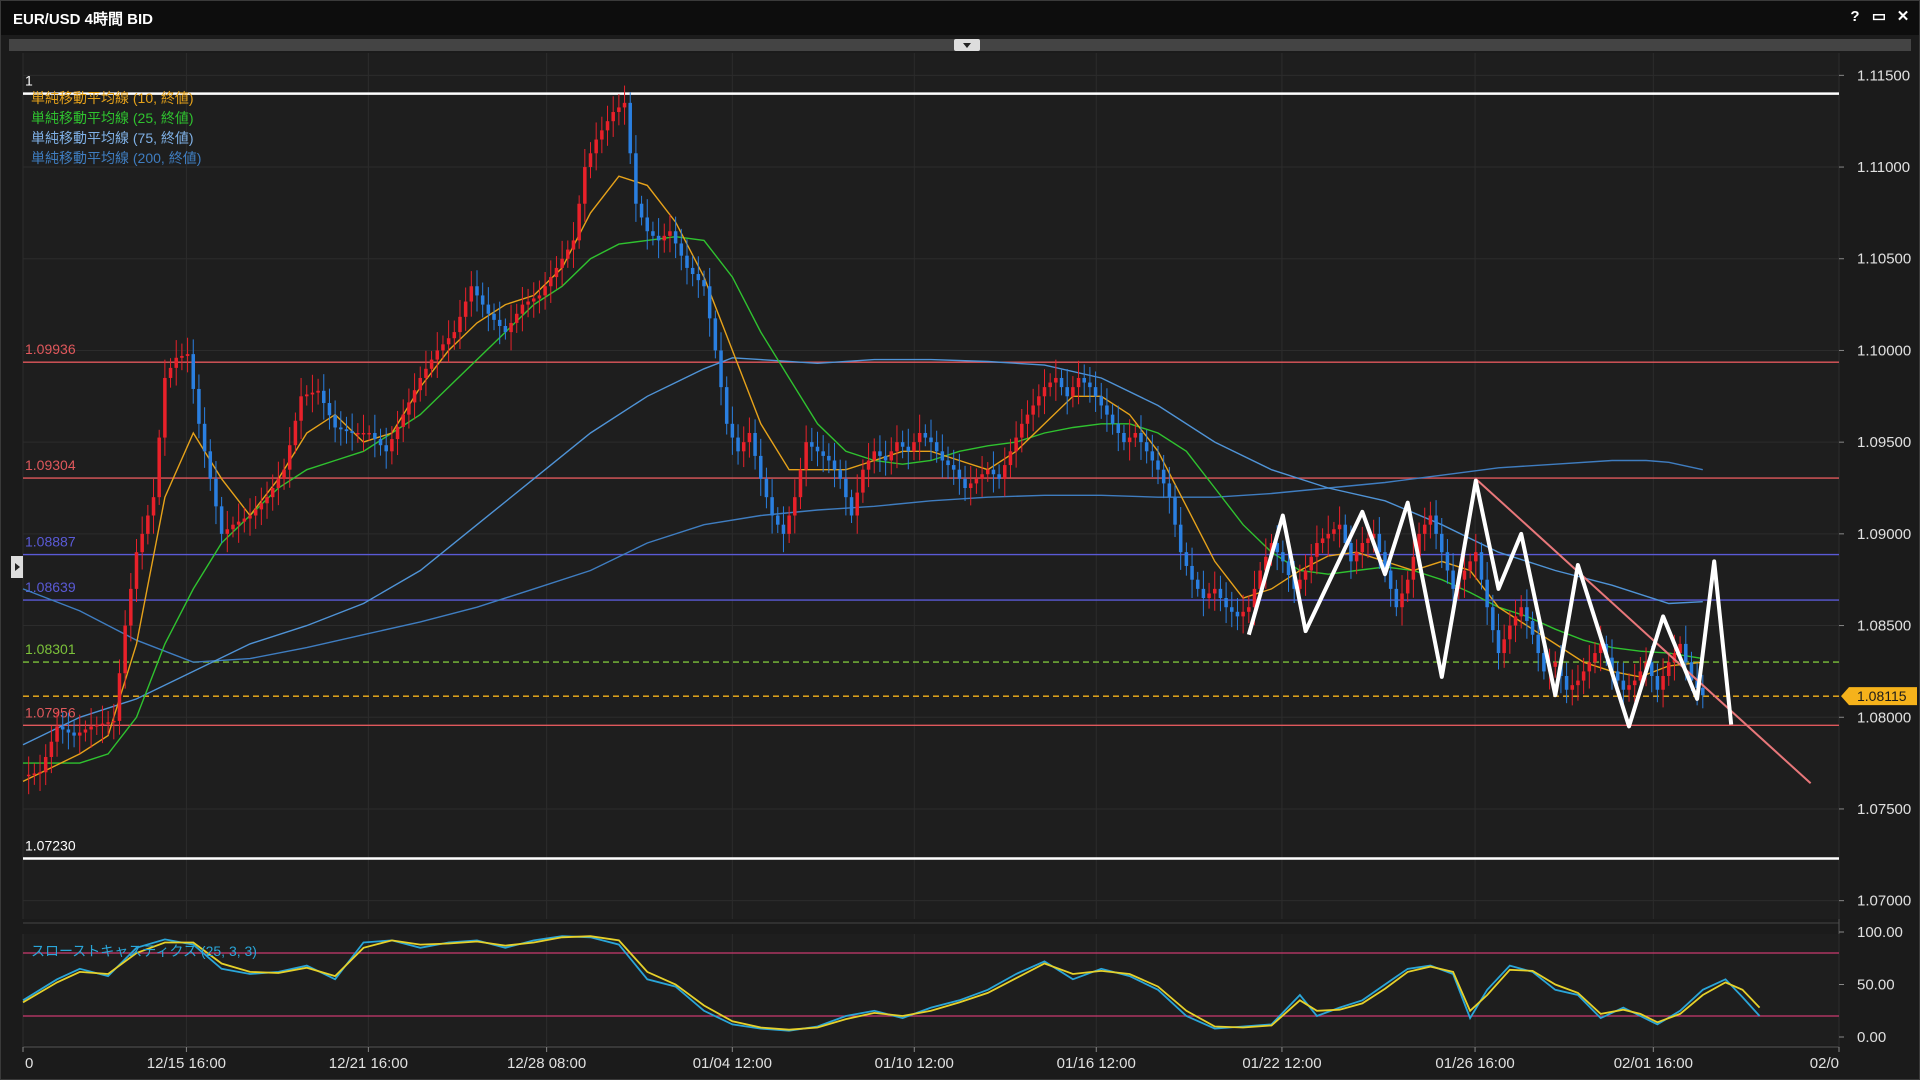 This screenshot has width=1920, height=1080. What do you see at coordinates (1903, 16) in the screenshot?
I see `close-button: ✕` at bounding box center [1903, 16].